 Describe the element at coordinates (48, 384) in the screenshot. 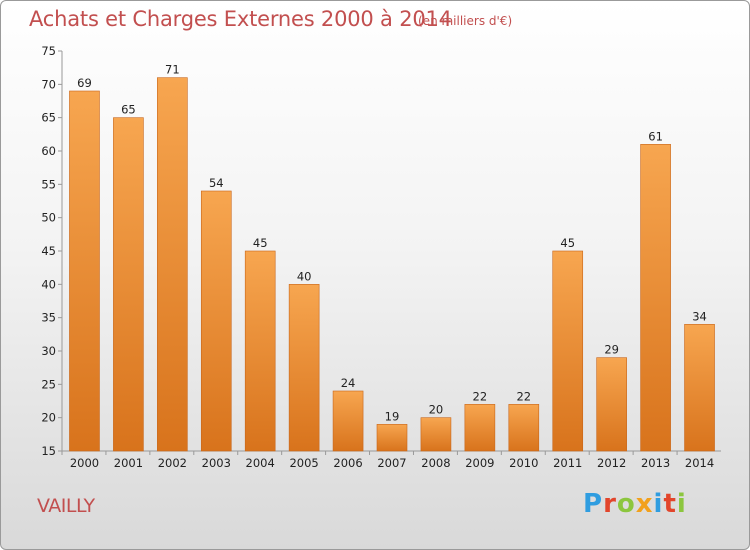

I see `y-tick-label: 25` at that location.